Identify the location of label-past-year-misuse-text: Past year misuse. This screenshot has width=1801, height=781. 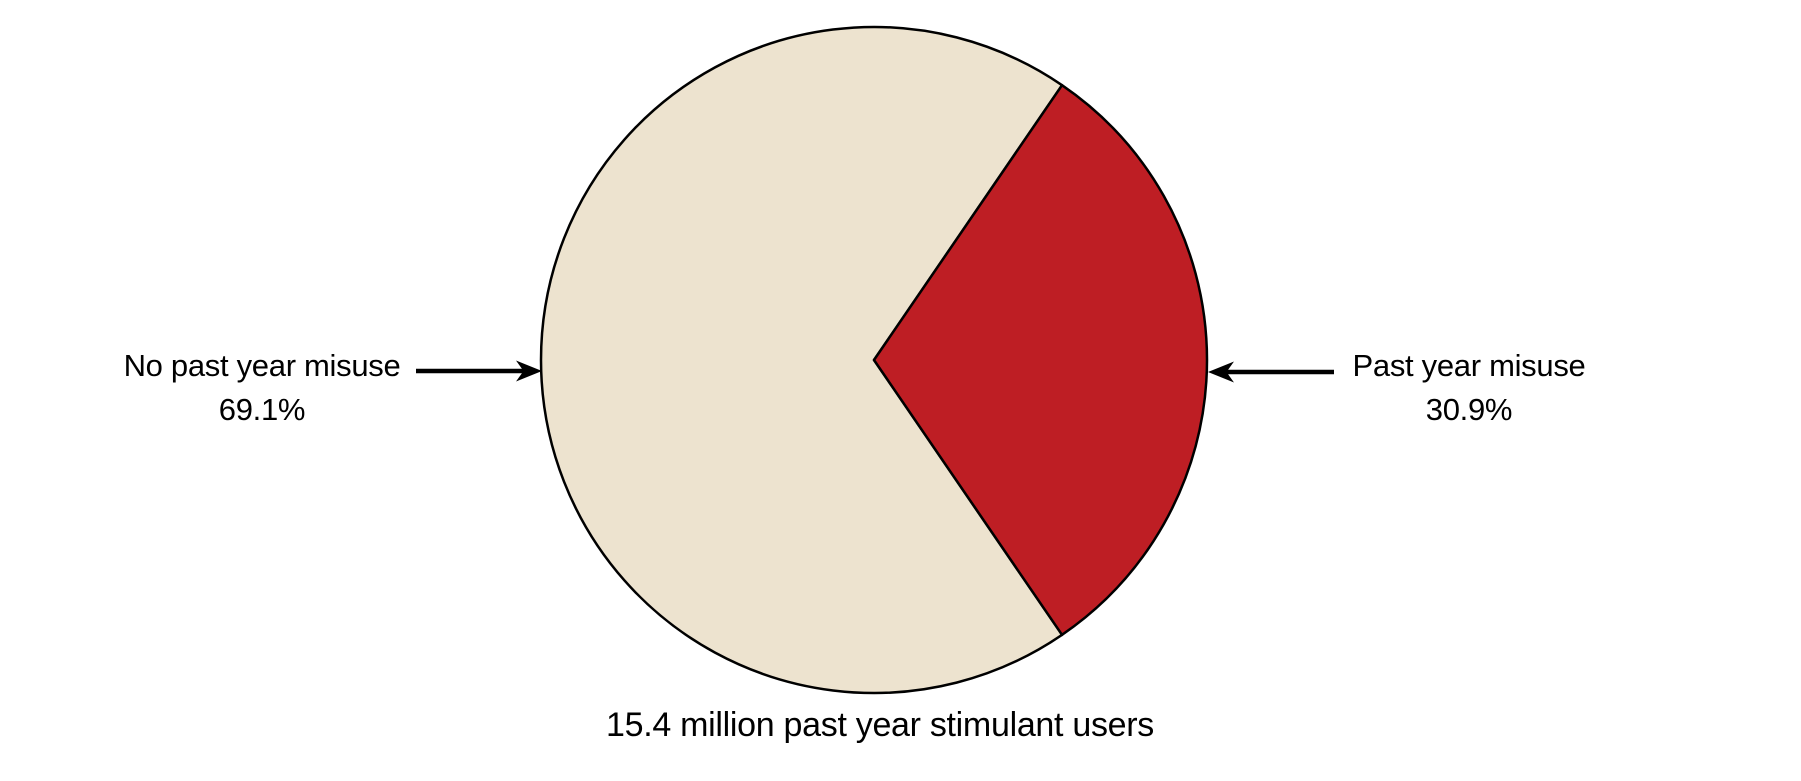
(1469, 365).